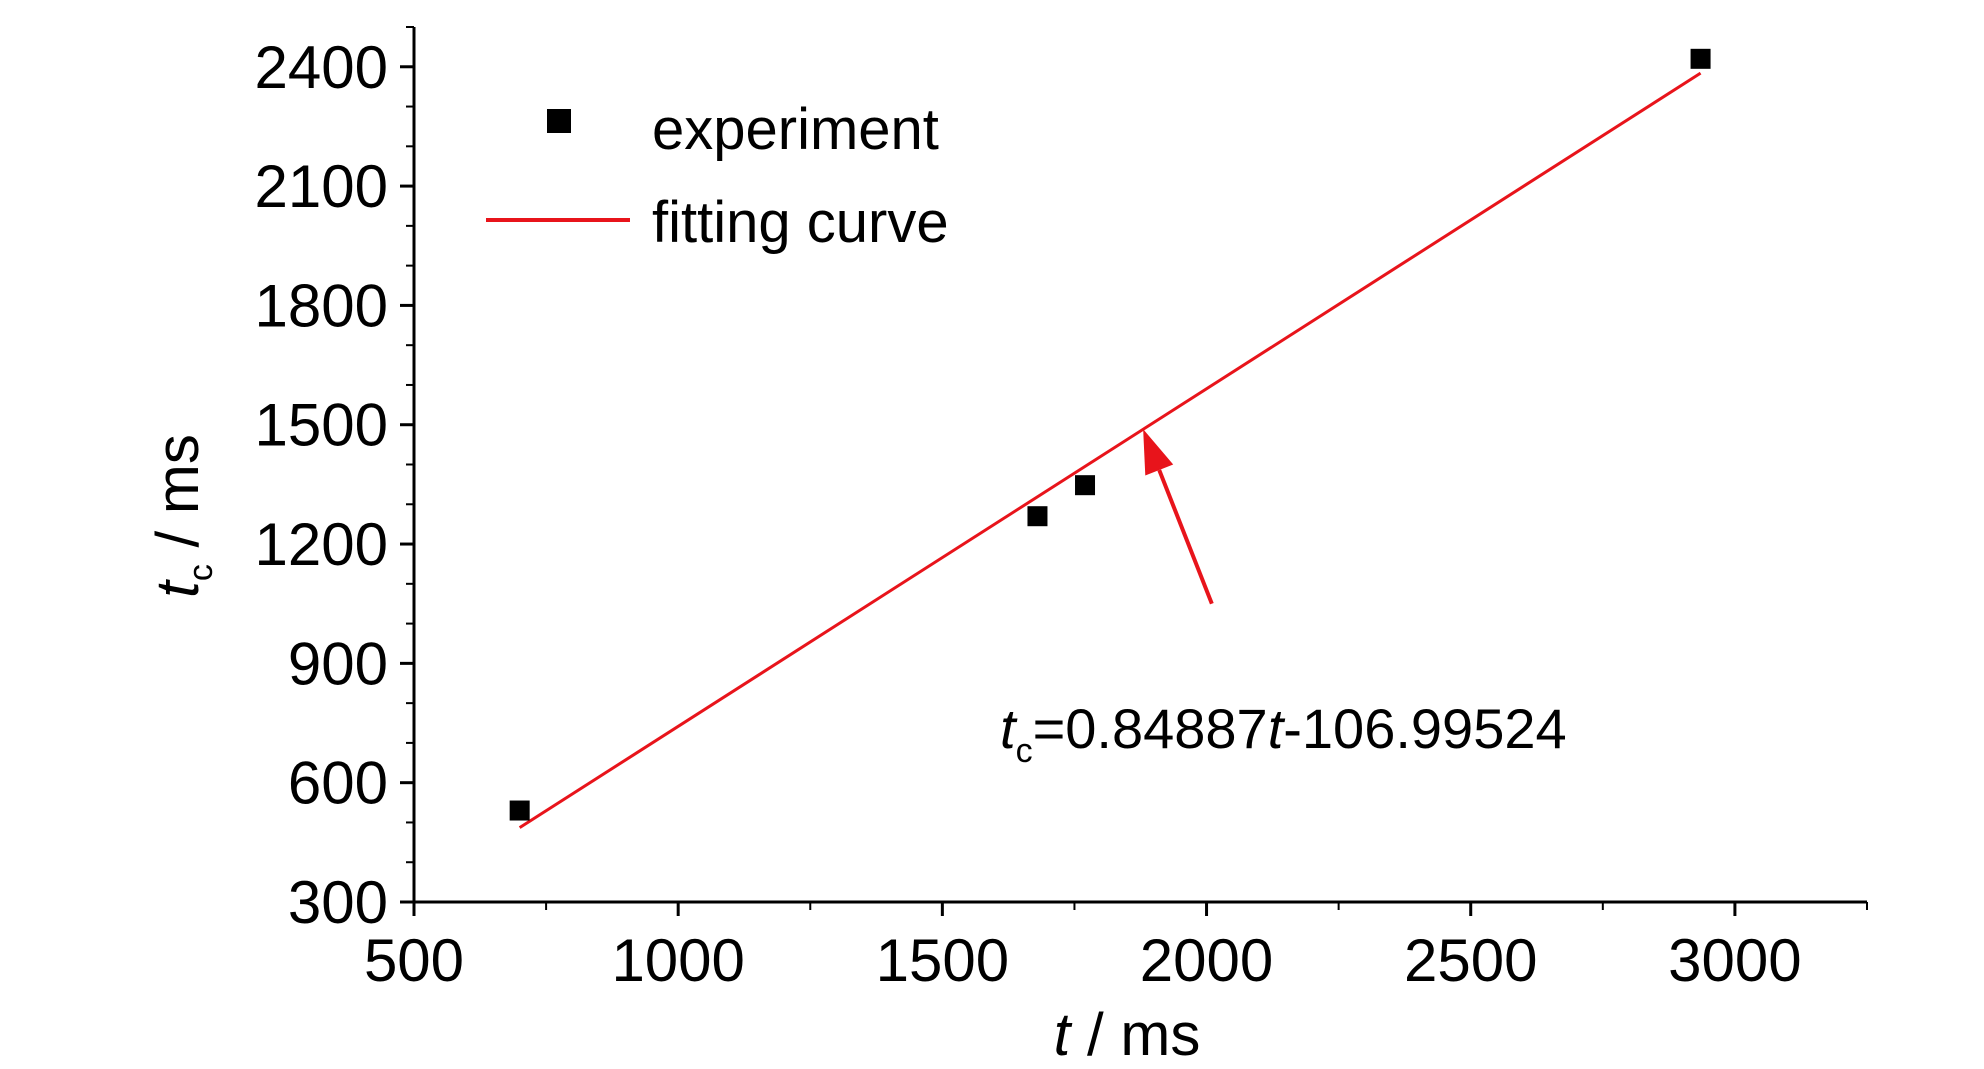 This screenshot has height=1069, width=1984. Describe the element at coordinates (1283, 733) in the screenshot. I see `fit-equation: tc=0.84887t-106.99524` at that location.